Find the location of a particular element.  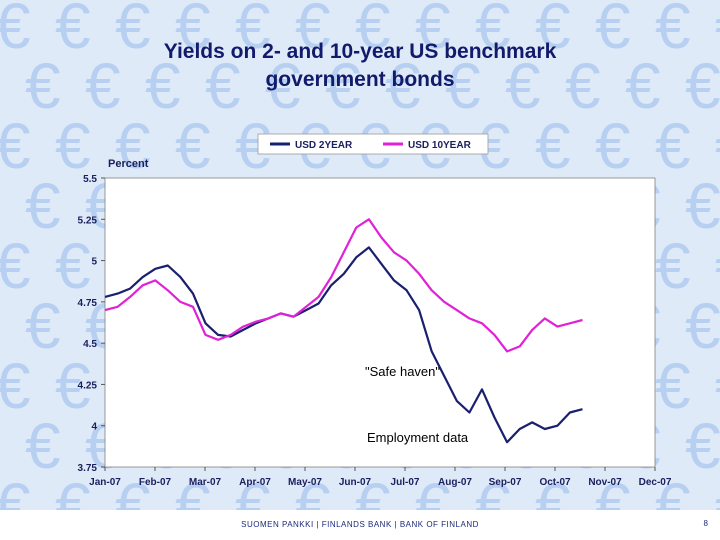

y-tick-label: 5.25 is located at coordinates (88, 220).